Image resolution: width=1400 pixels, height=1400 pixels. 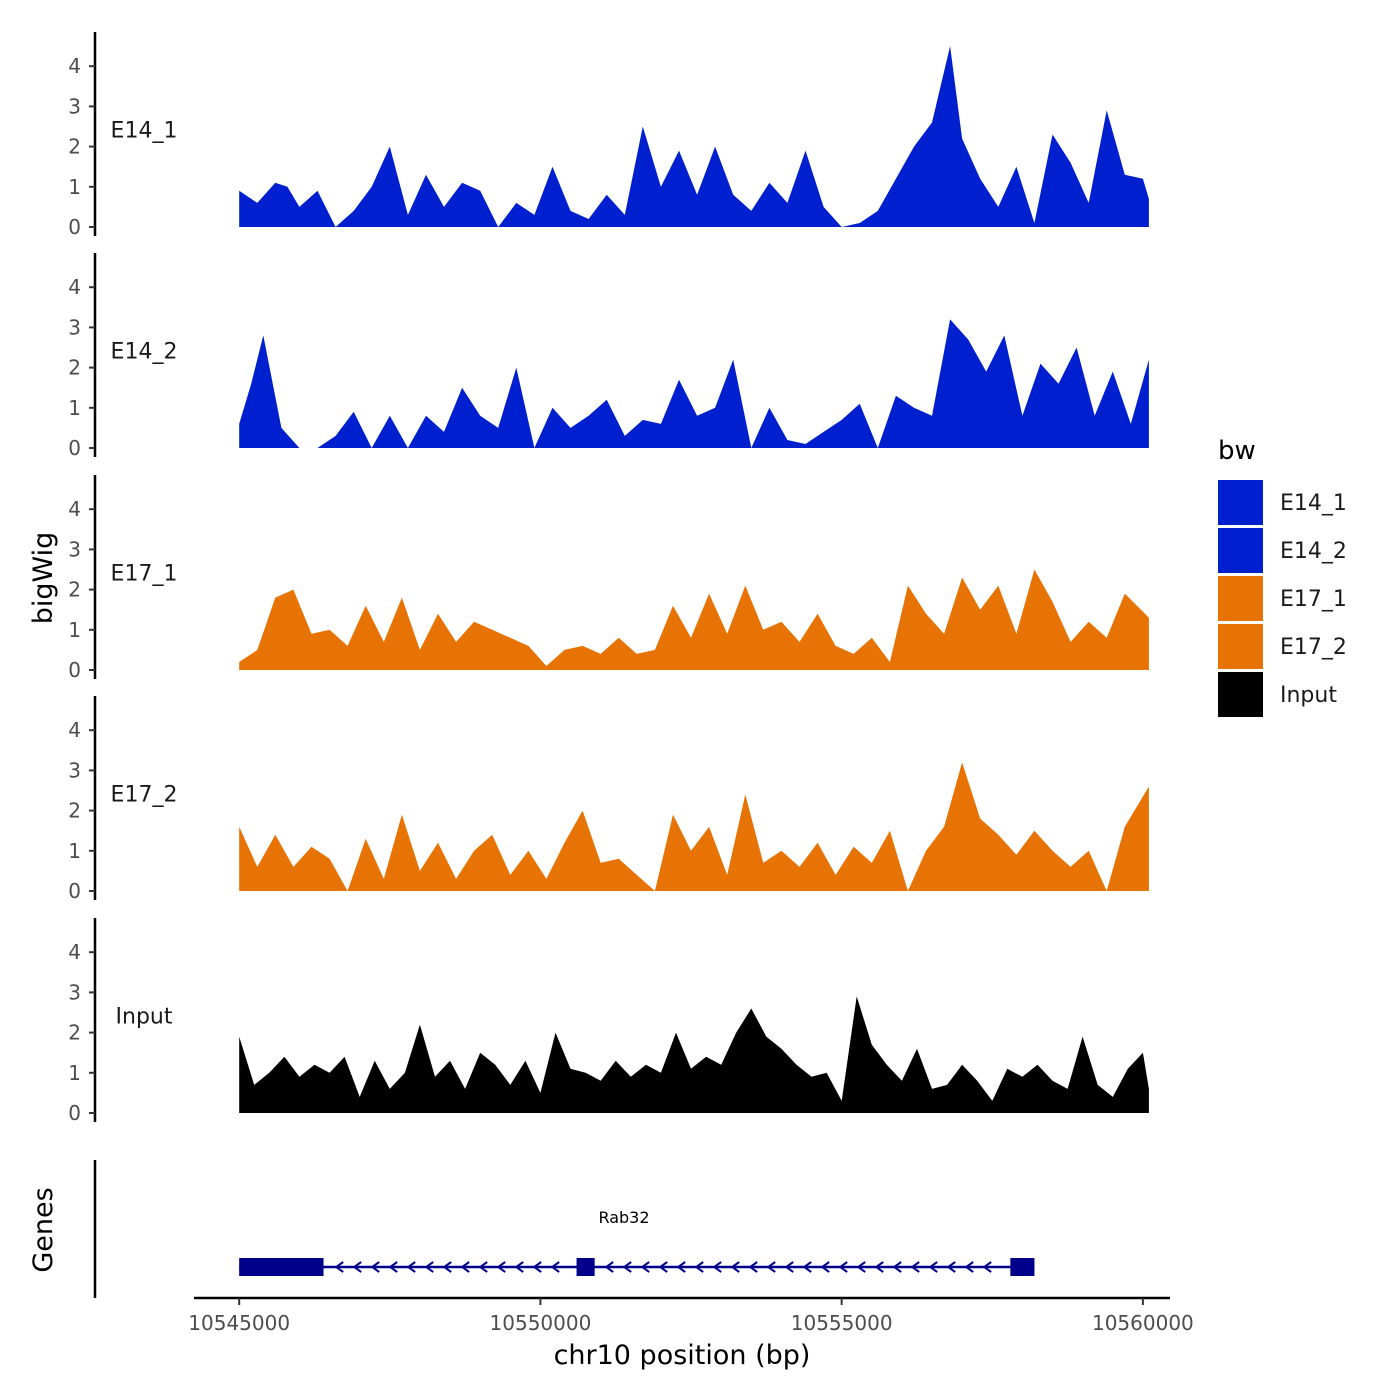 What do you see at coordinates (842, 1323) in the screenshot?
I see `x-tick-label: 10555000` at bounding box center [842, 1323].